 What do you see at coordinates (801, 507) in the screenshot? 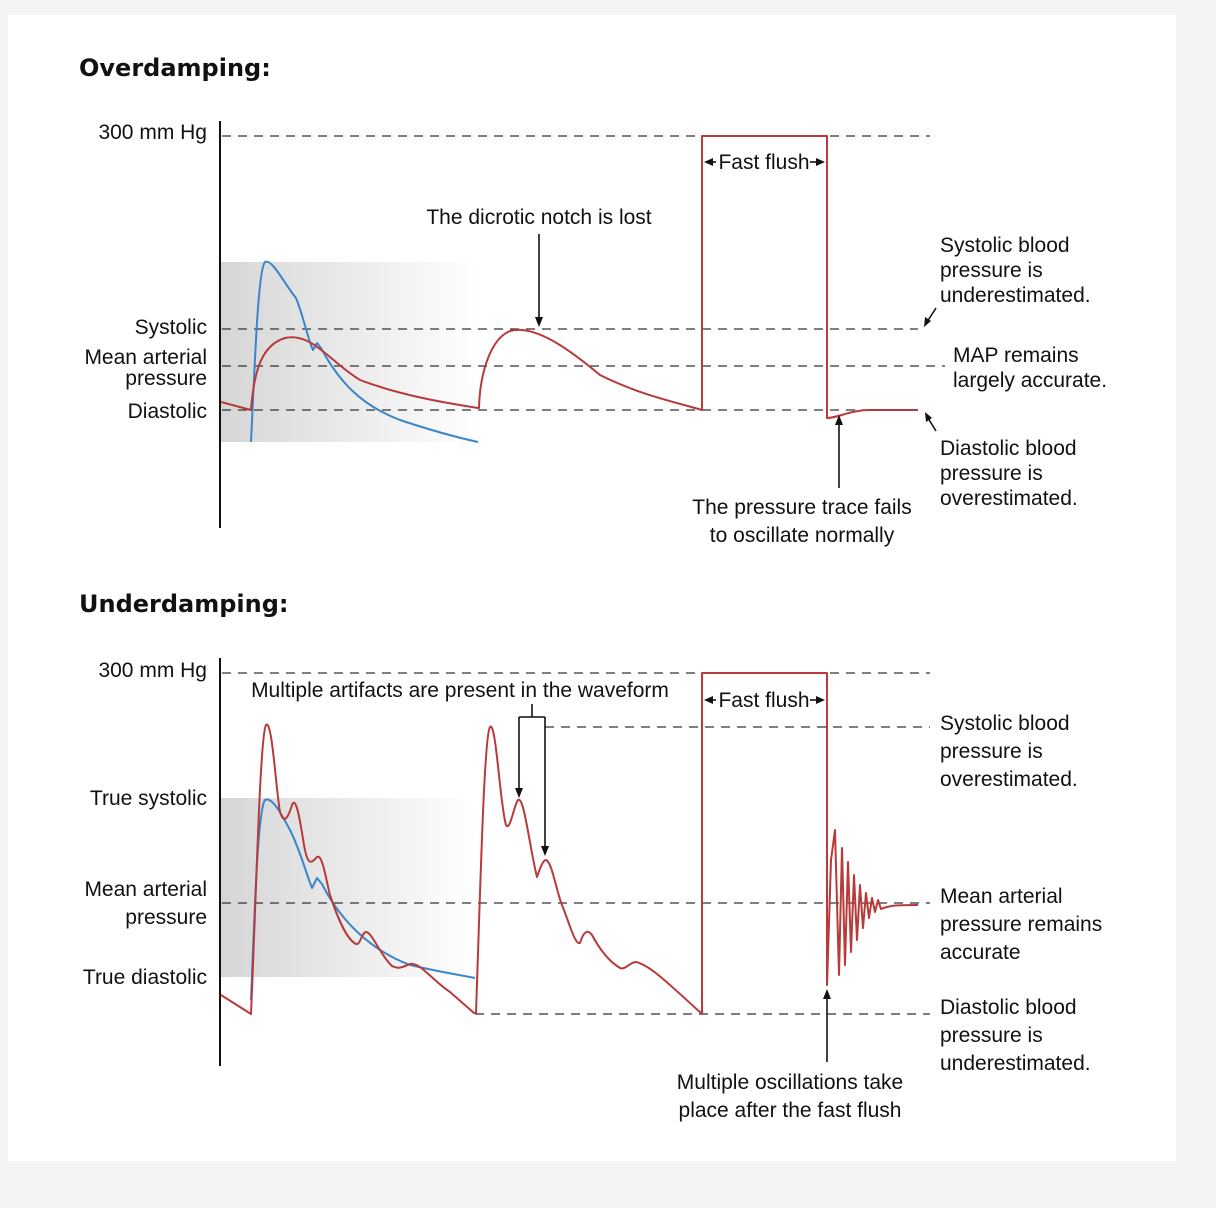
I see `svg-text: The pressure trace fails` at bounding box center [801, 507].